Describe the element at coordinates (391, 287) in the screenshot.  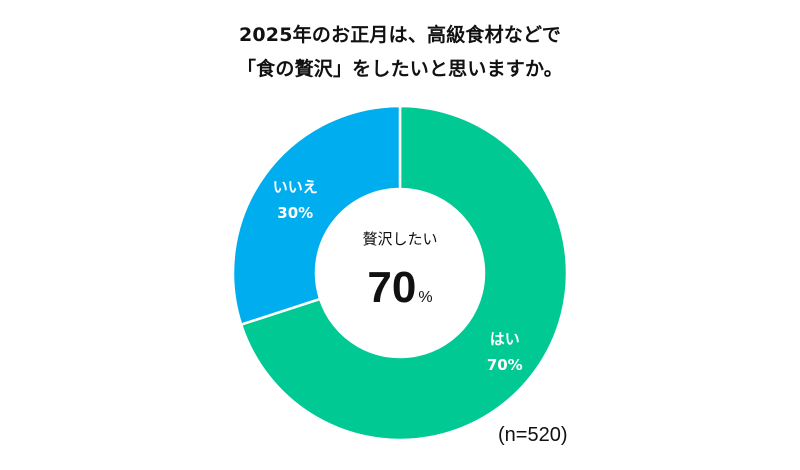
I see `center-value-number: 70` at that location.